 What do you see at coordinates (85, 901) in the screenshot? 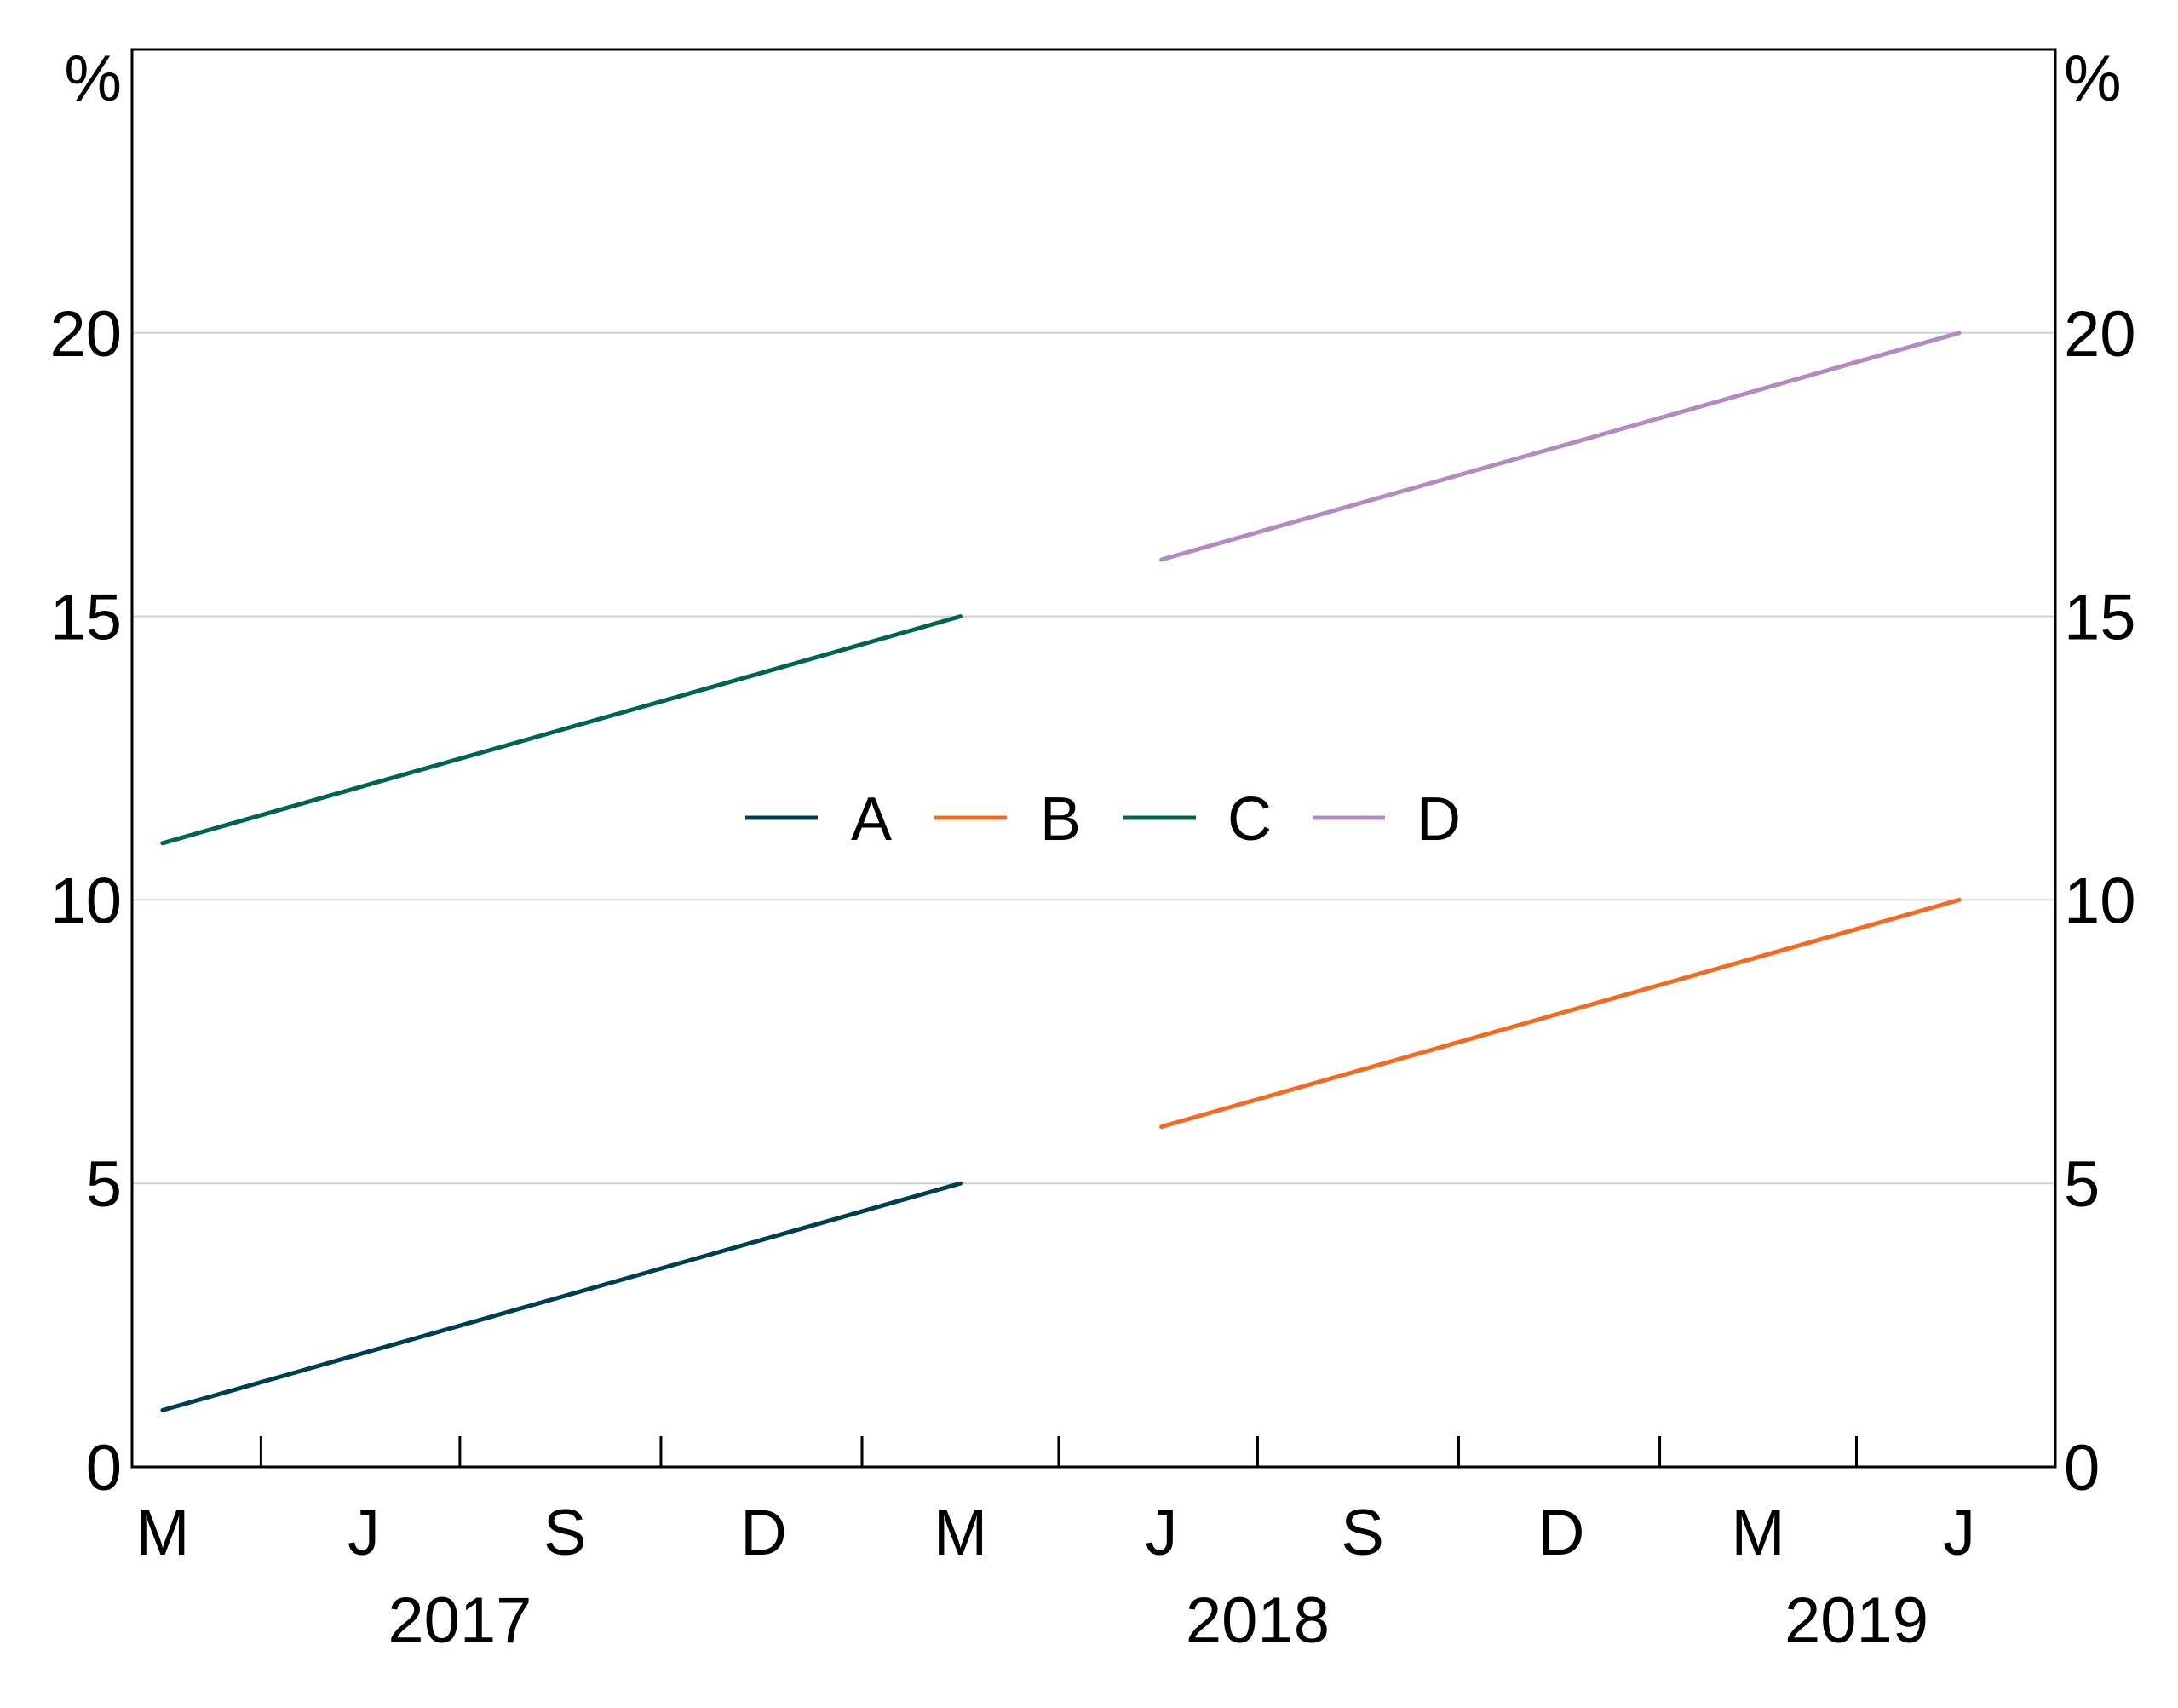
I see `y-tick-label-left: 10` at bounding box center [85, 901].